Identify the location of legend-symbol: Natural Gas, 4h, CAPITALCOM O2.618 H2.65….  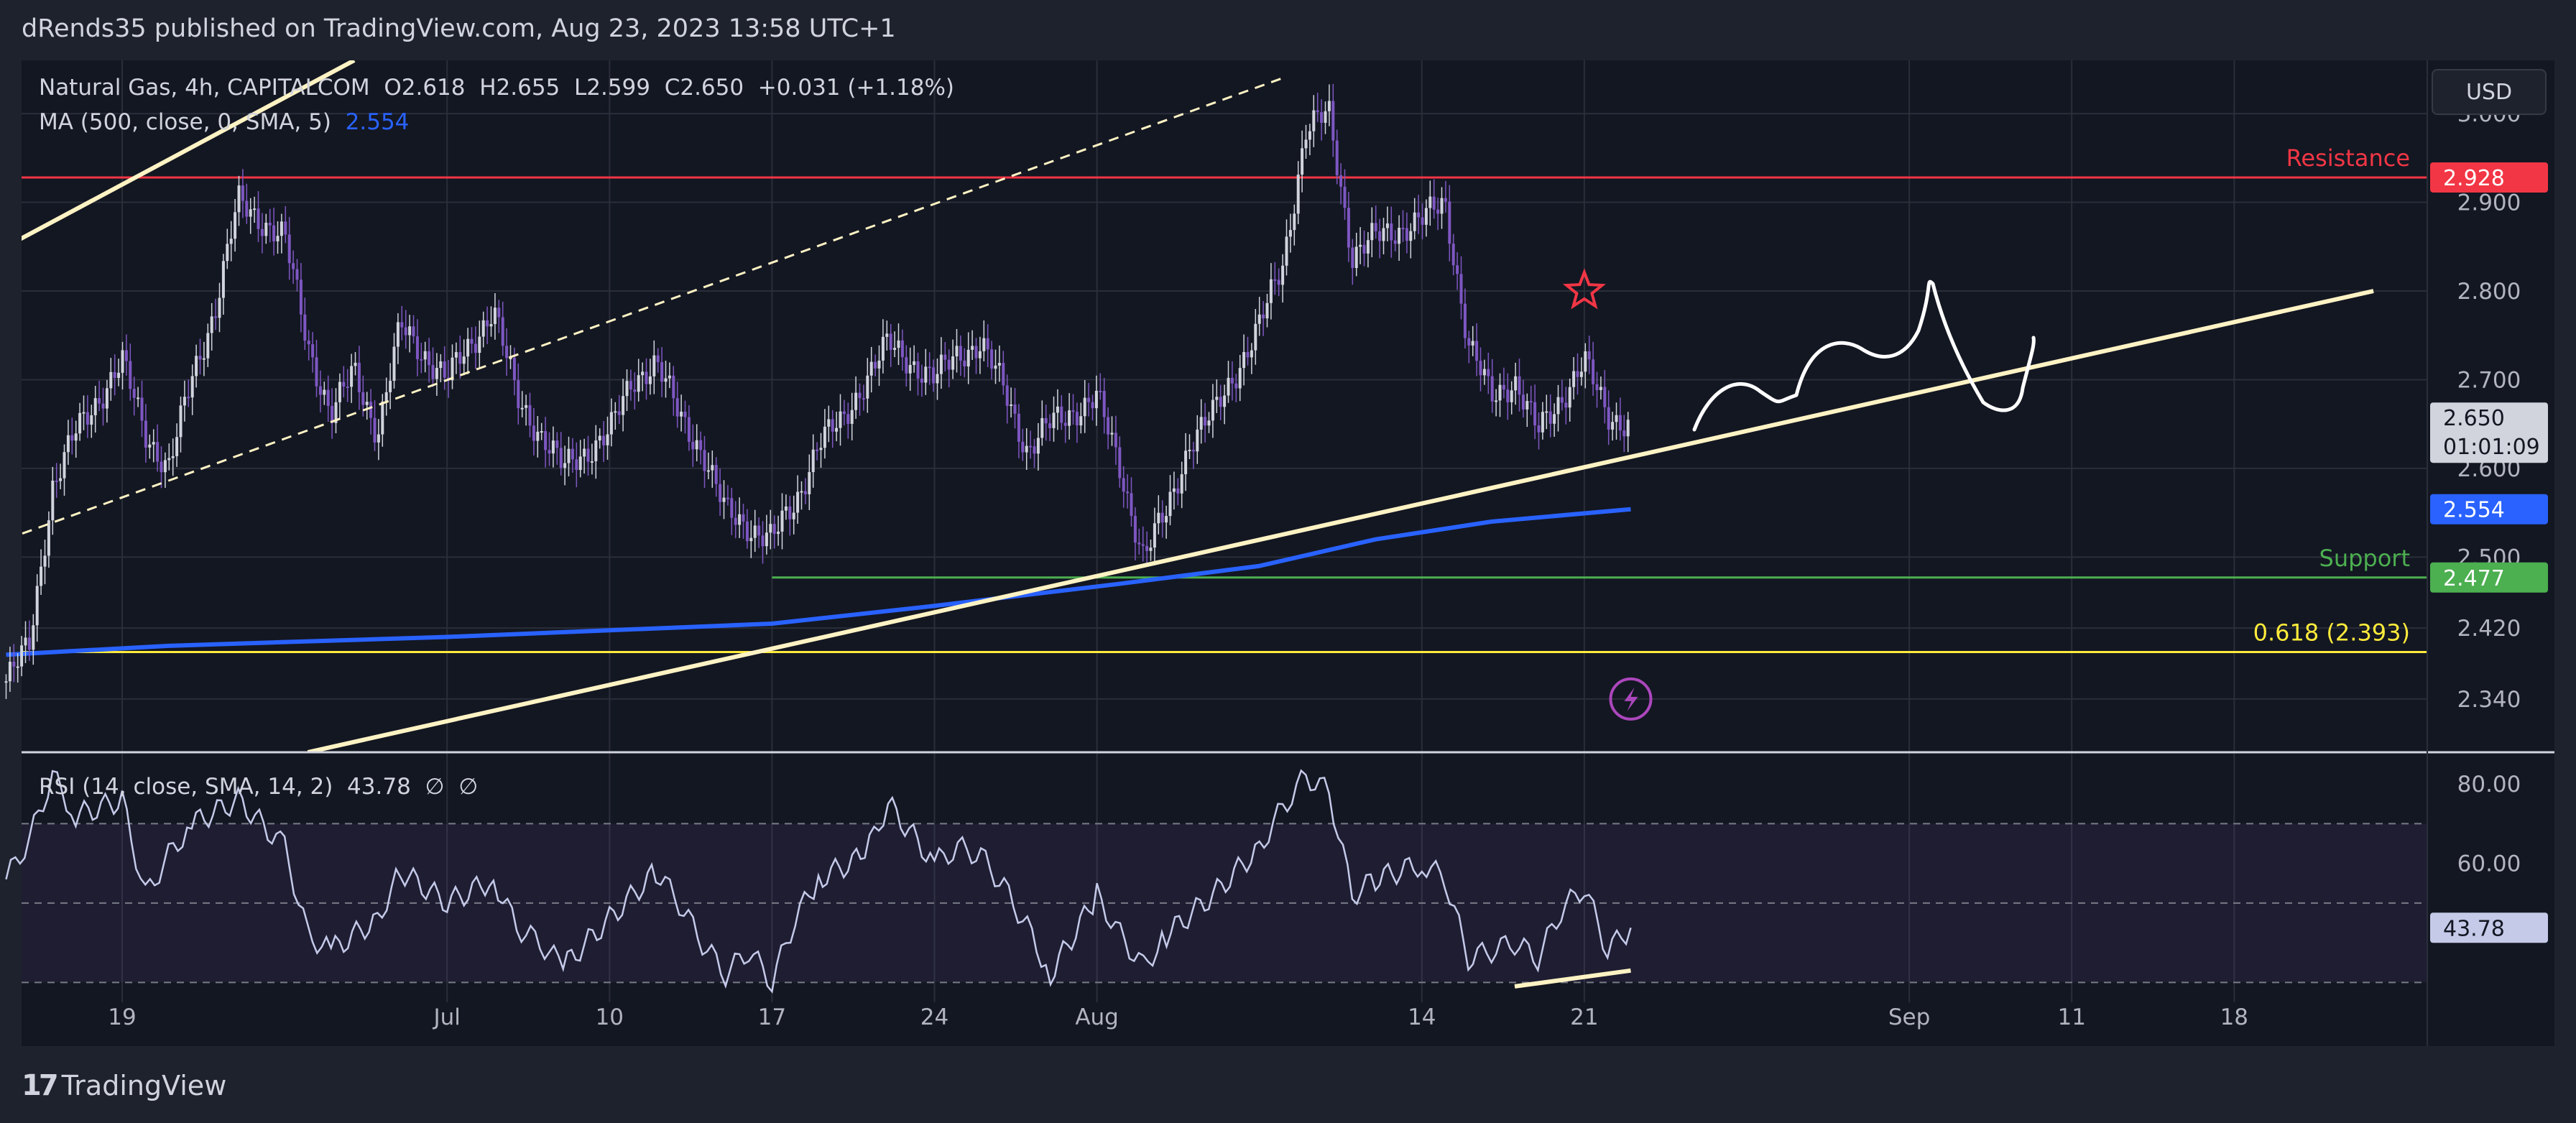
(497, 88).